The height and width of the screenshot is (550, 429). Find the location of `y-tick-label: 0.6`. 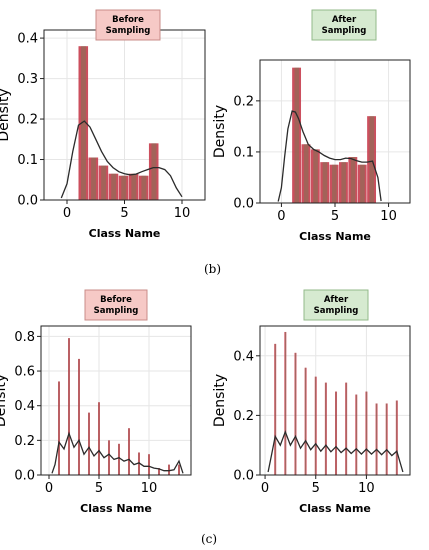

y-tick-label: 0.6 is located at coordinates (24, 372).